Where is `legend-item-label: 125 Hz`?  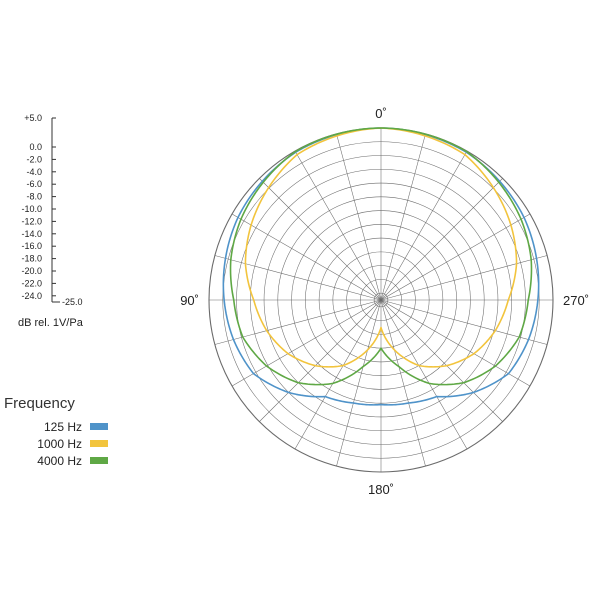
legend-item-label: 125 Hz is located at coordinates (62, 426).